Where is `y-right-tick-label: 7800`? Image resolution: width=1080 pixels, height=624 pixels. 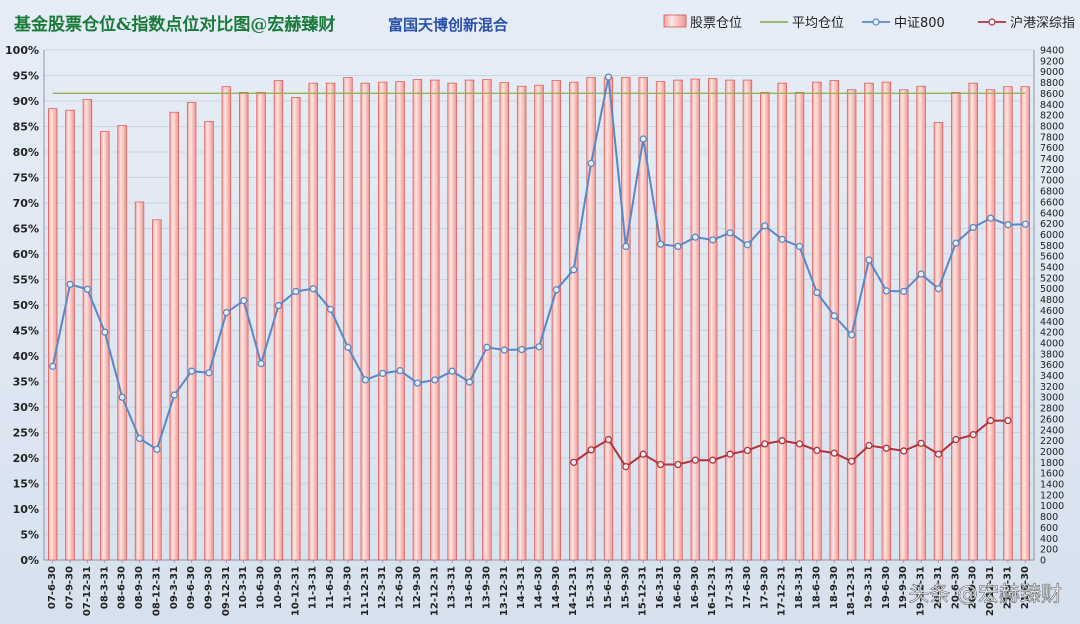 y-right-tick-label: 7800 is located at coordinates (1052, 137).